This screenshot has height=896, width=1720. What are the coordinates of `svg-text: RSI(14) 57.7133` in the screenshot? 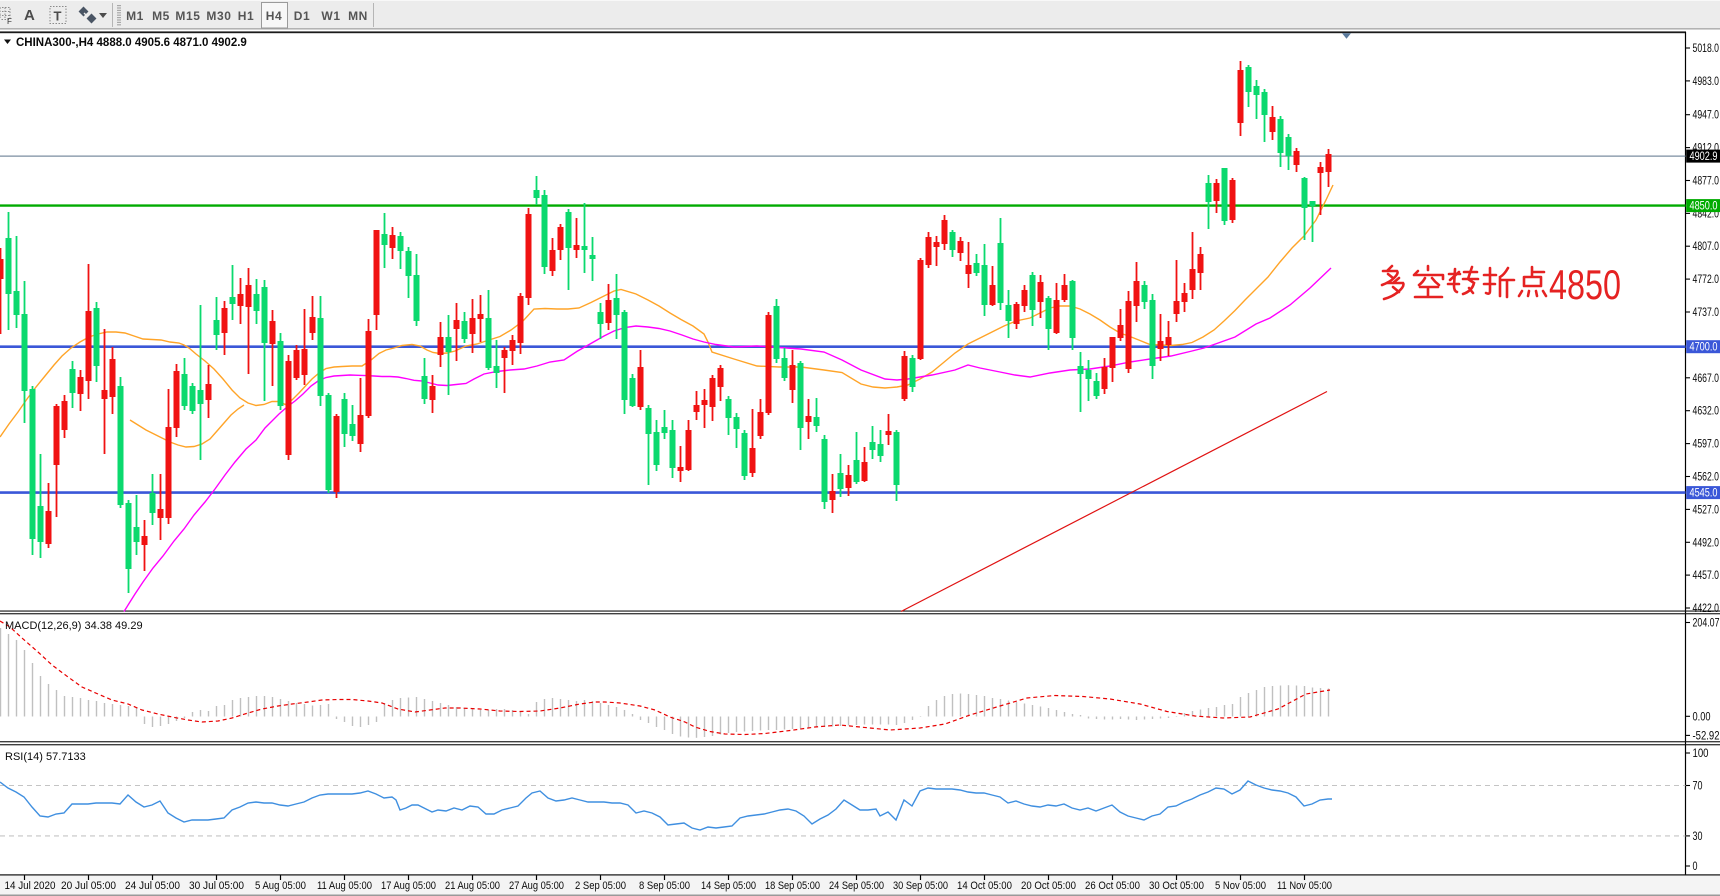 It's located at (45, 757).